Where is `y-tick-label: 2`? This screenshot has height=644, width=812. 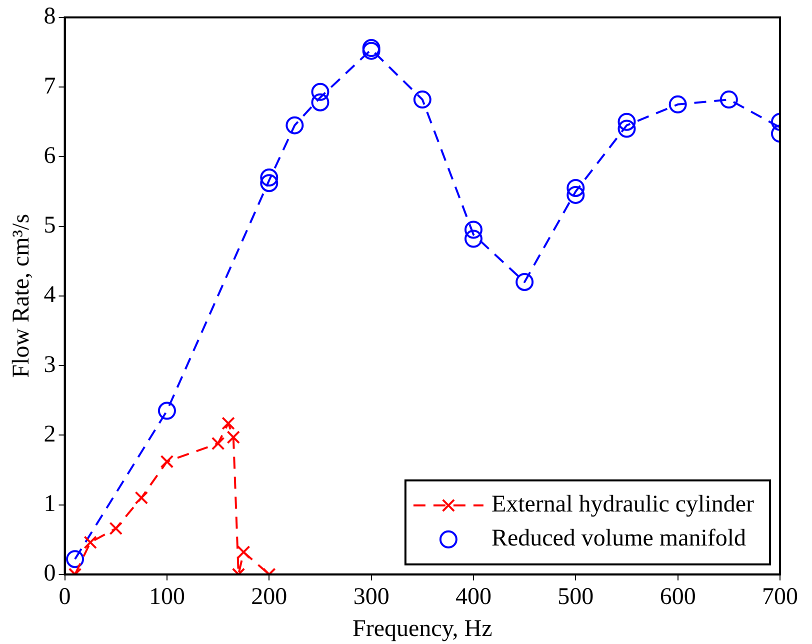
y-tick-label: 2 is located at coordinates (50, 434).